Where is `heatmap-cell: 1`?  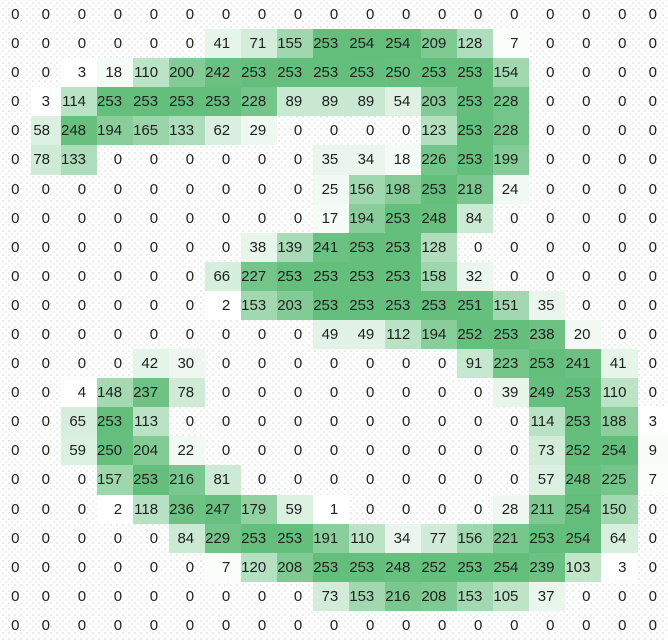 heatmap-cell: 1 is located at coordinates (331, 509).